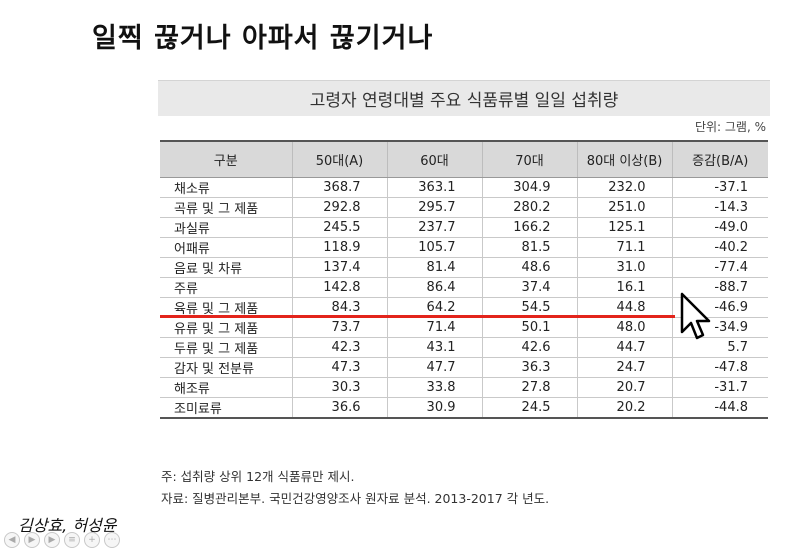  What do you see at coordinates (226, 247) in the screenshot?
I see `row-category: 어패류` at bounding box center [226, 247].